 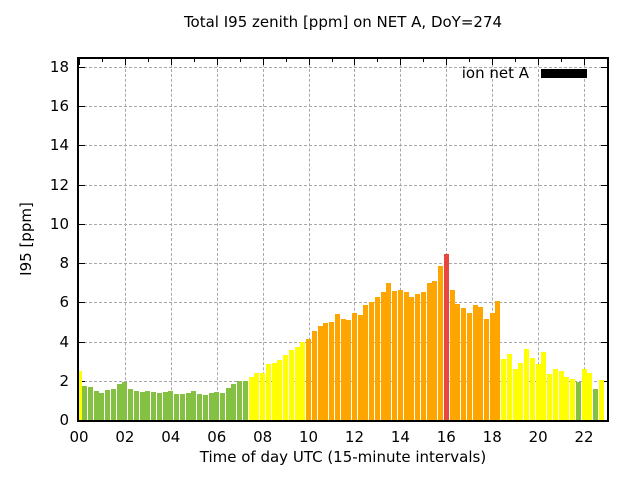 I want to click on bar-19:45, so click(x=532, y=389).